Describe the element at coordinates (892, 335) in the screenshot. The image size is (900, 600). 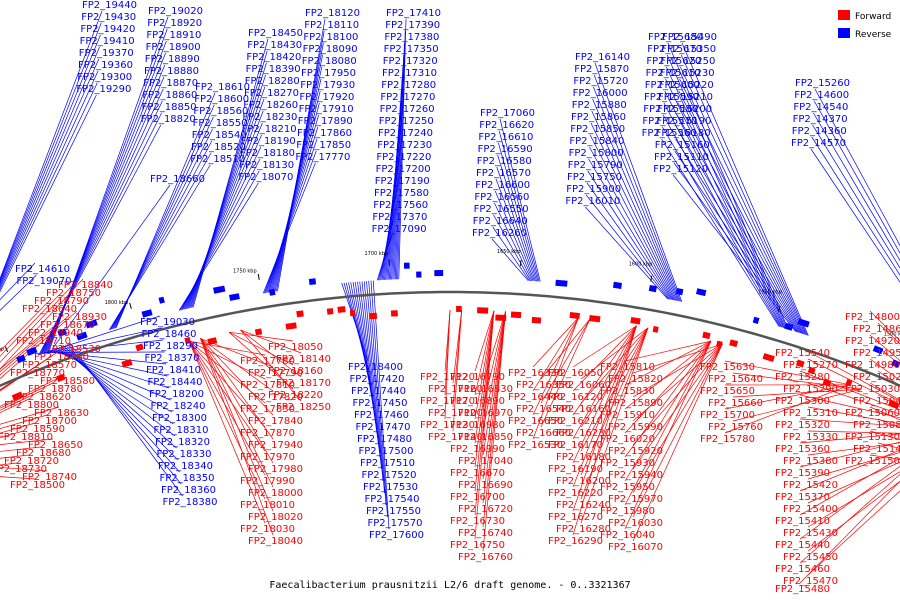
I see `tick-label: 1500 kbp` at that location.